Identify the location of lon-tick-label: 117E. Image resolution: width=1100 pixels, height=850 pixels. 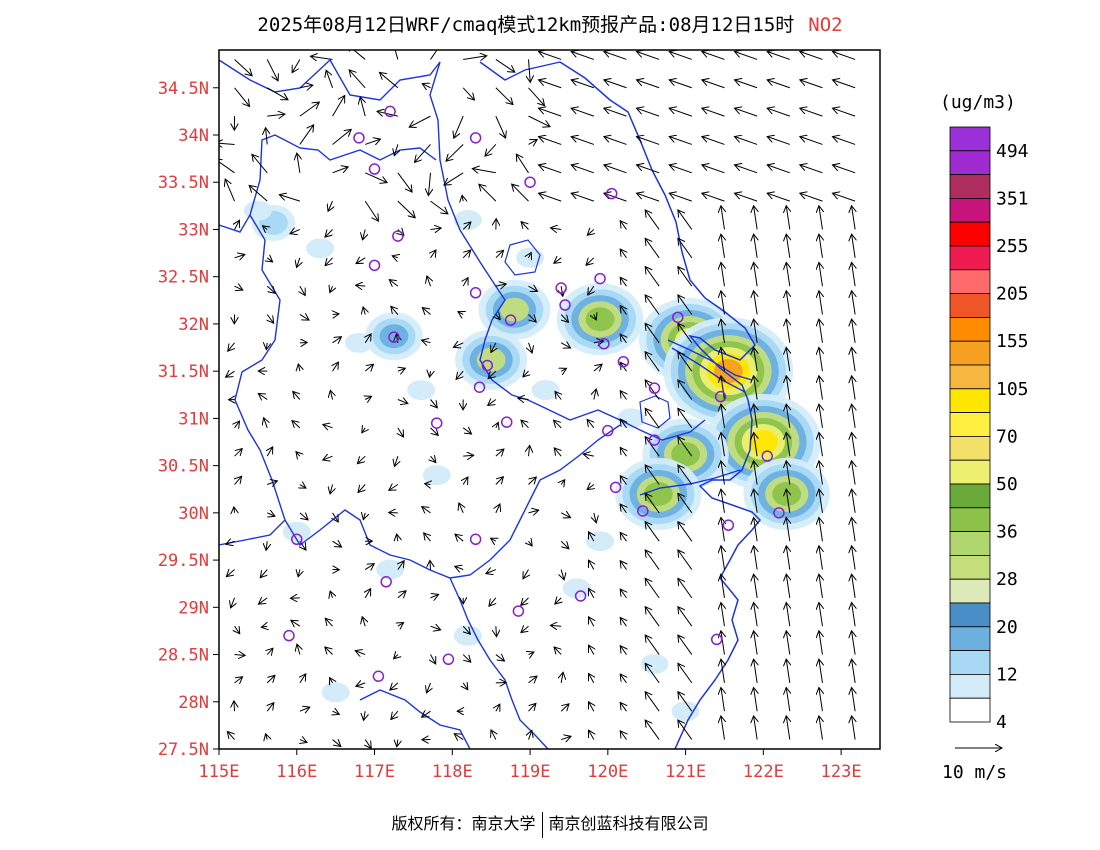
(374, 772).